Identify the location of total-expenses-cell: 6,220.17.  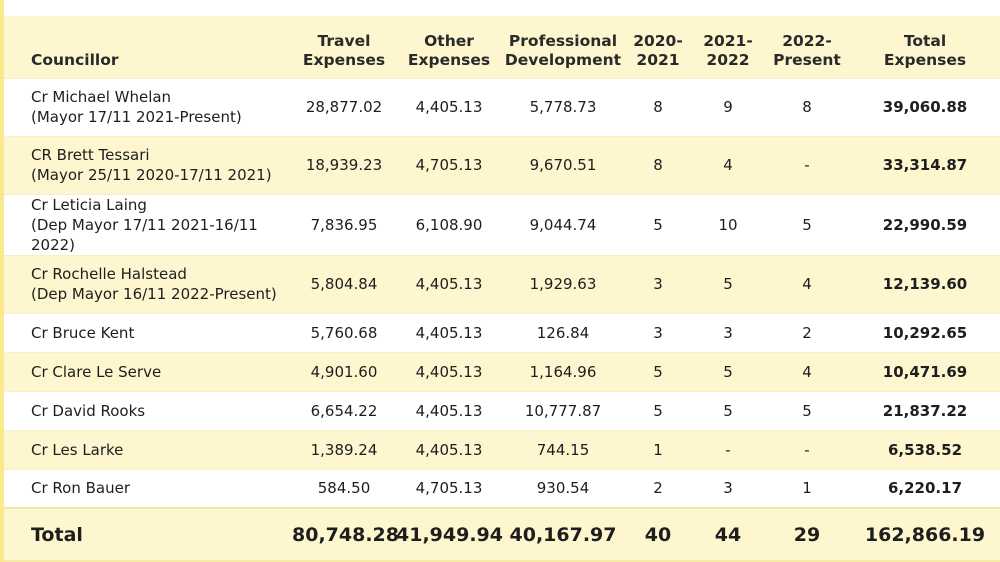
(925, 488).